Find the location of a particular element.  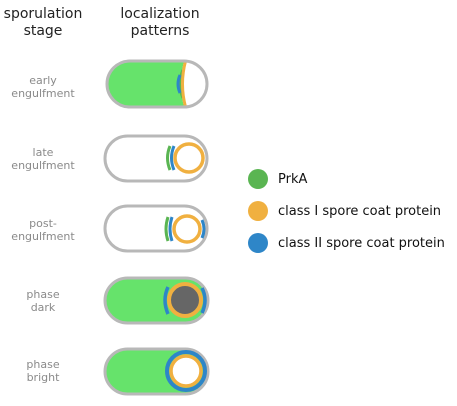

stage-column-header: sporulation stage is located at coordinates (43, 23).